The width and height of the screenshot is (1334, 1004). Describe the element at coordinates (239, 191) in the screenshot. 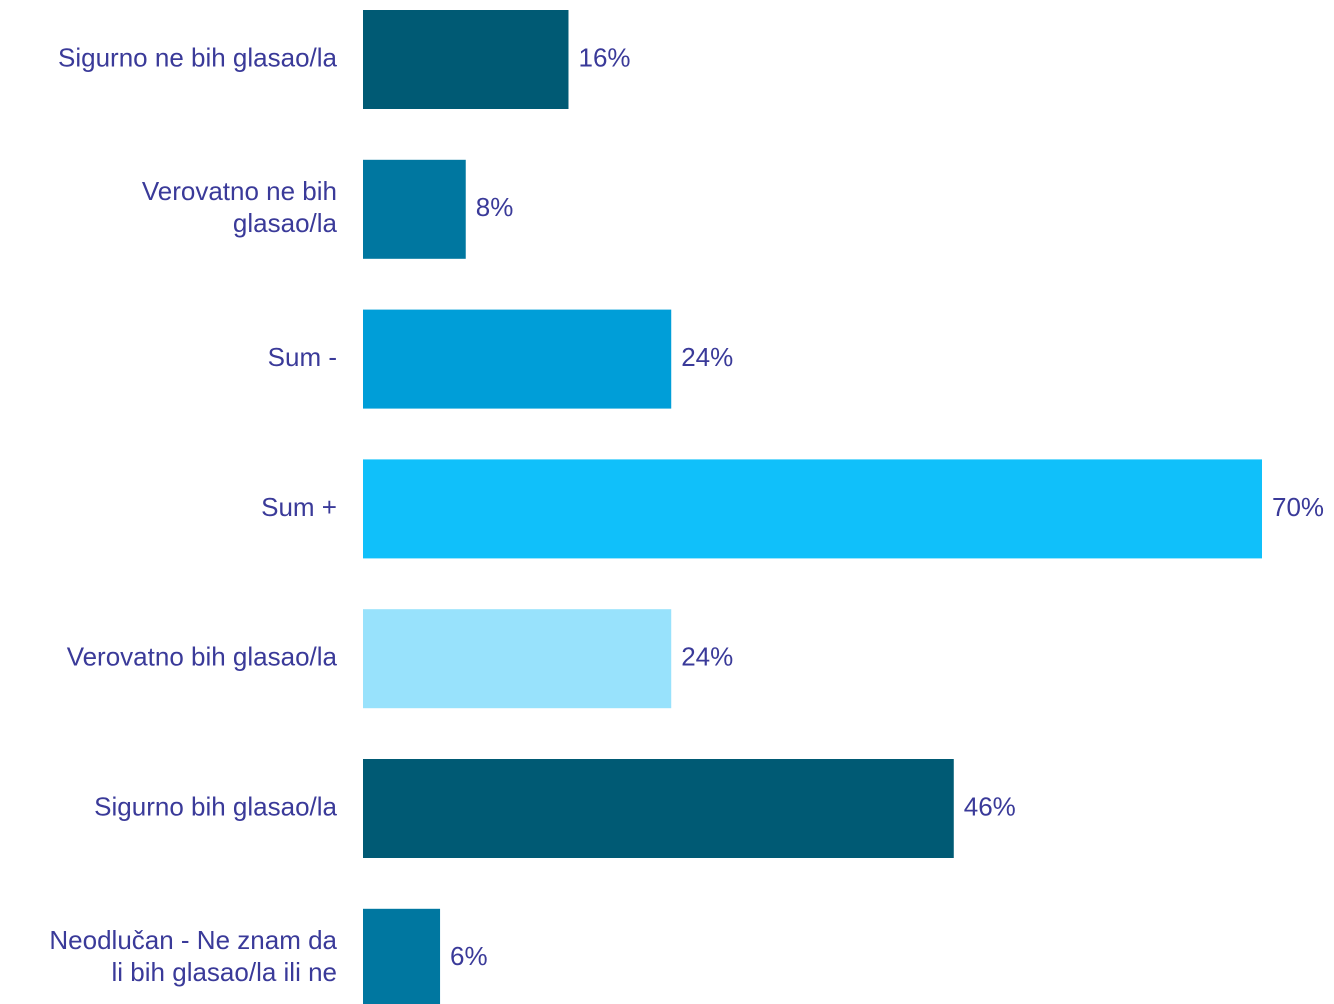

I see `category-label-line: Verovatno ne bih` at that location.